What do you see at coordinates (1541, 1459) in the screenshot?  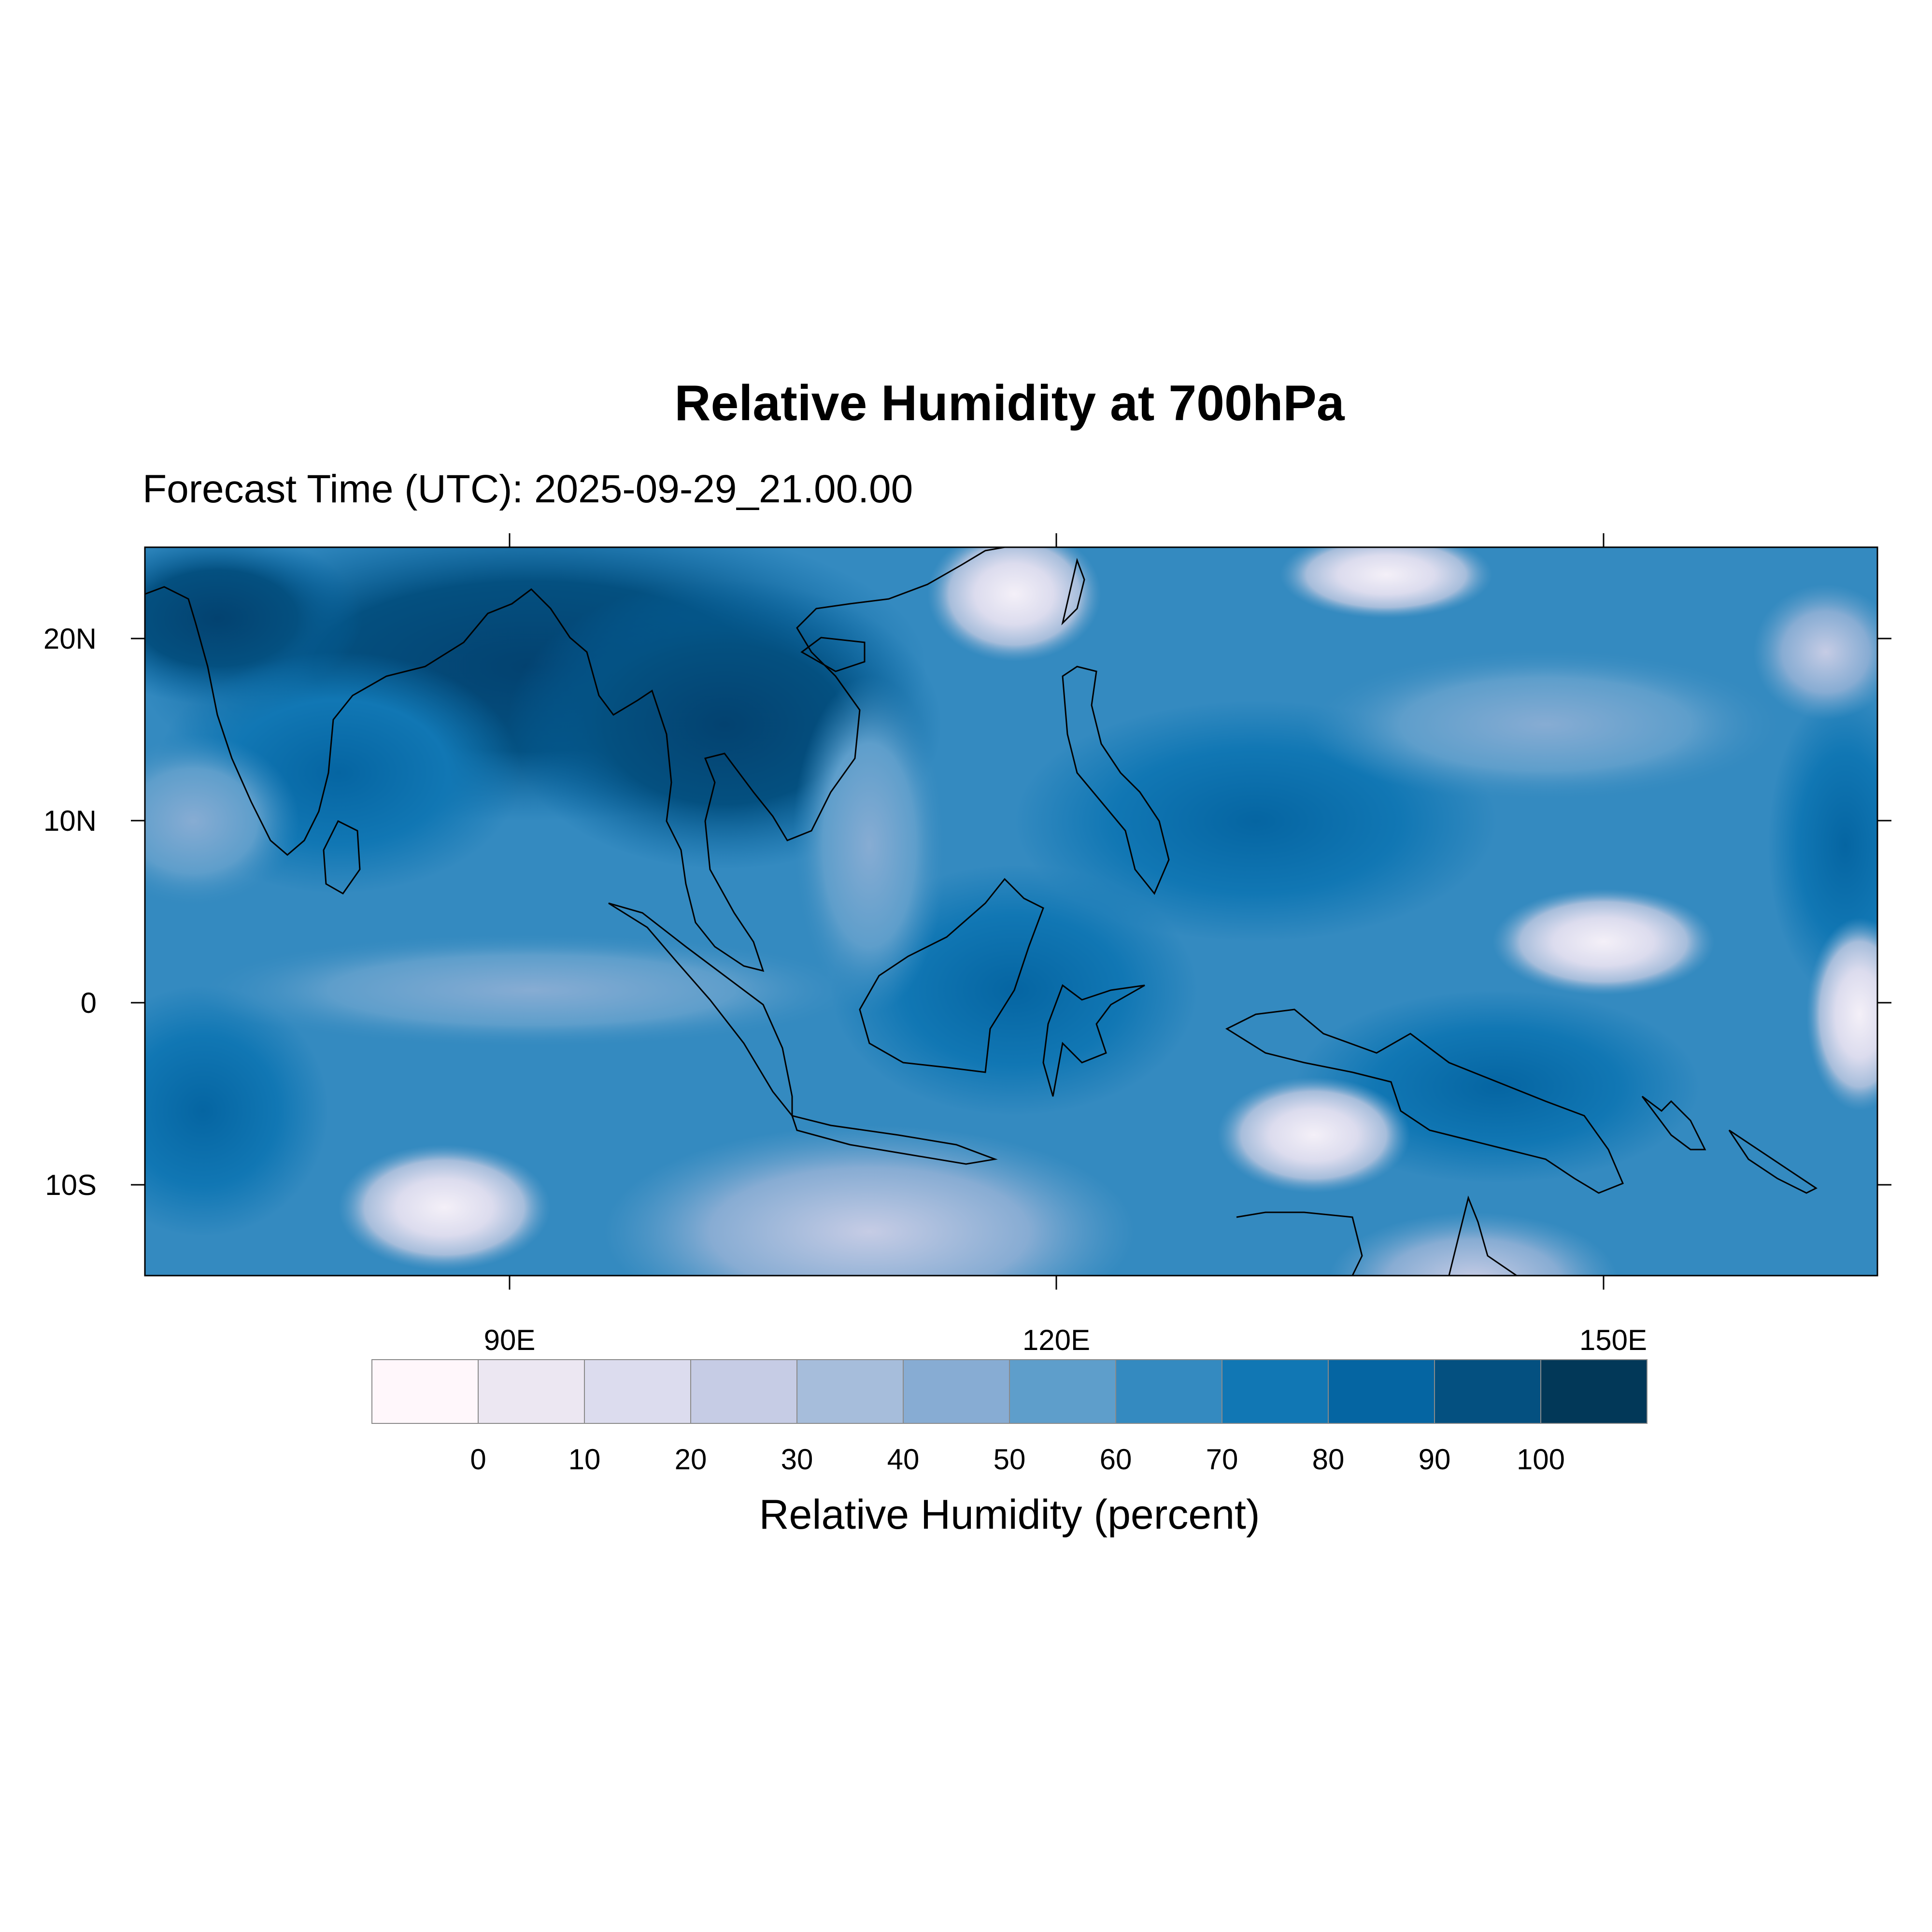 I see `colorbar-tick-label: 100` at bounding box center [1541, 1459].